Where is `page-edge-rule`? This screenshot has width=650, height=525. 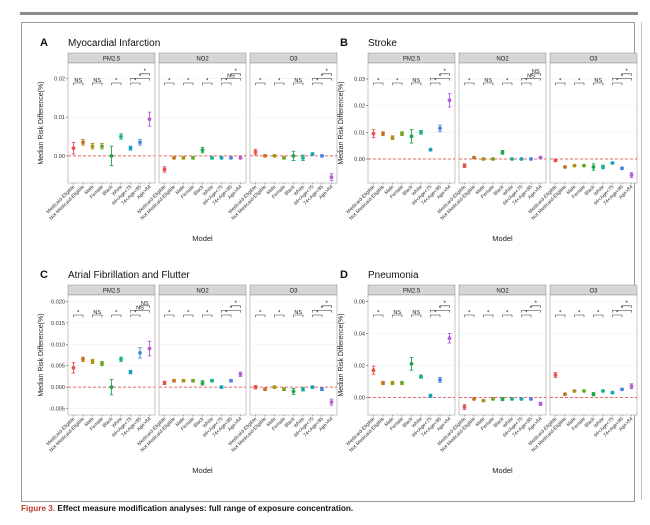
page-edge-rule is located at coordinates (641, 261).